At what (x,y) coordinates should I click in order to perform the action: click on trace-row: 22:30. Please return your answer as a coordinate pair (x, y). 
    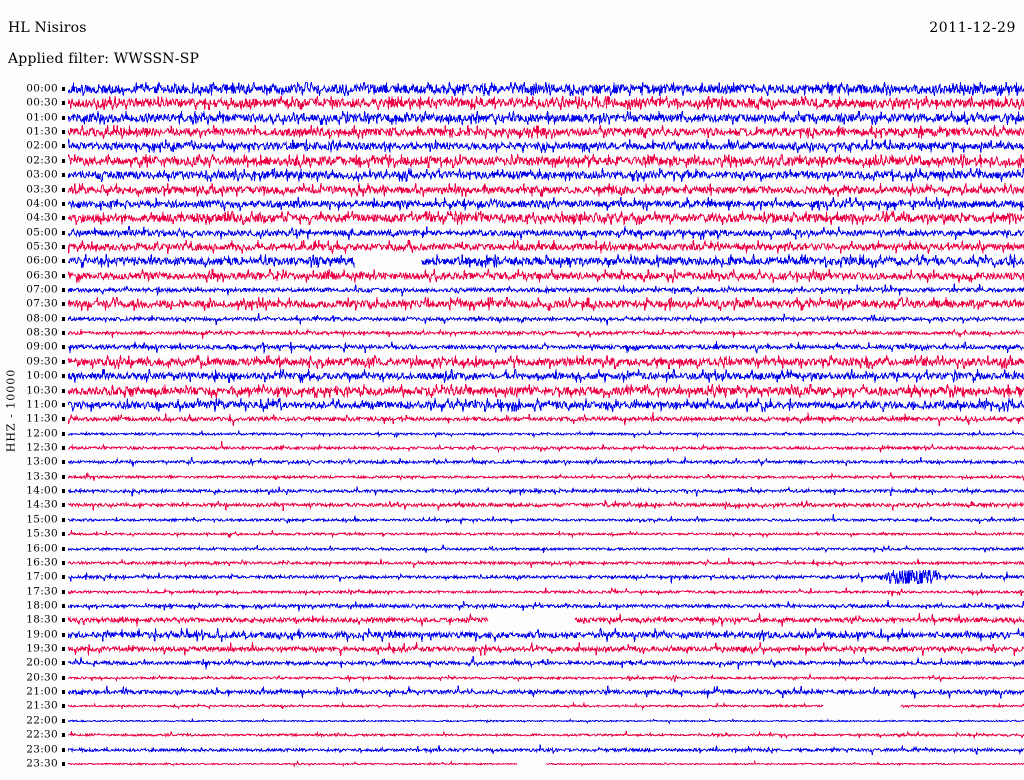
    Looking at the image, I should click on (512, 735).